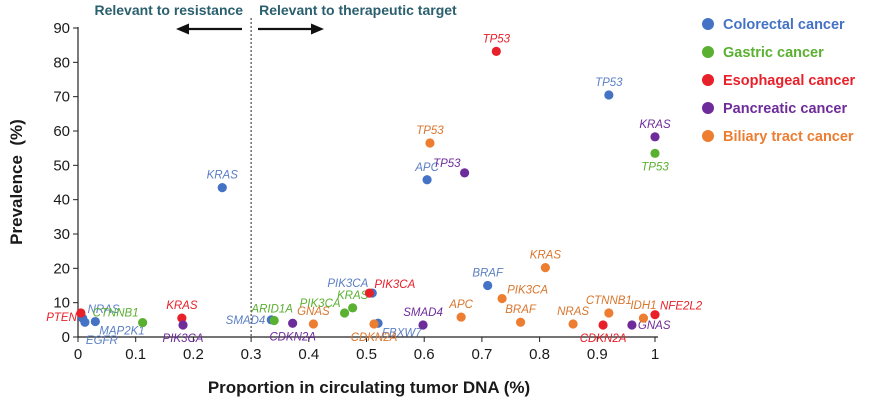 This screenshot has width=870, height=405. Describe the element at coordinates (66, 337) in the screenshot. I see `y-tick-label: 0` at that location.